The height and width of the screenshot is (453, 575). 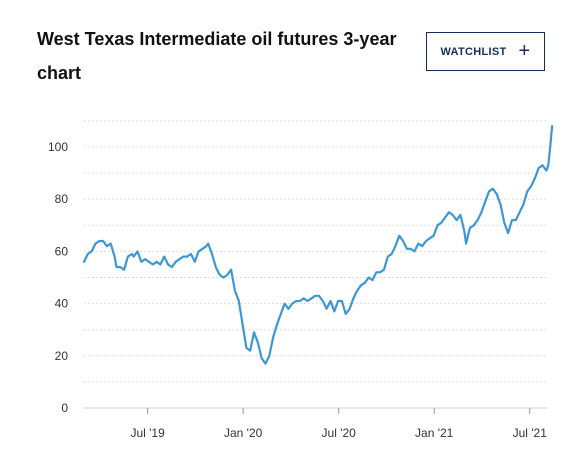 What do you see at coordinates (64, 408) in the screenshot?
I see `y-tick-label: 0` at bounding box center [64, 408].